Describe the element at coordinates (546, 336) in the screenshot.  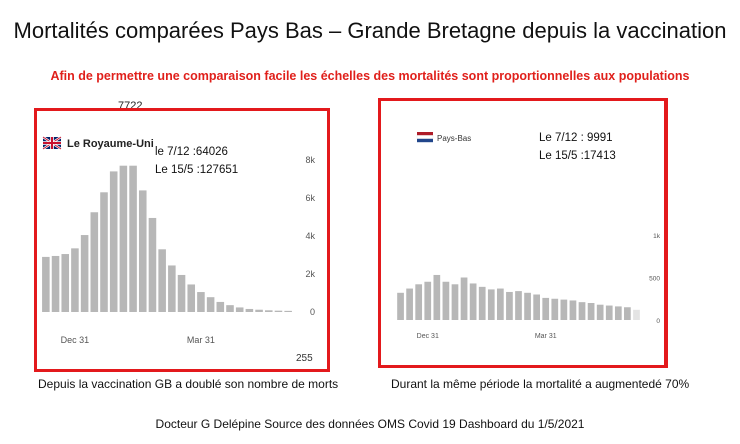
I see `nl-x-tick-label: Mar 31` at that location.